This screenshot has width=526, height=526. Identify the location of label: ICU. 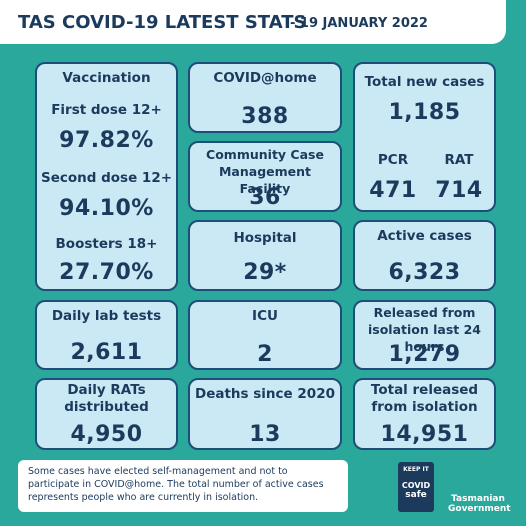
(265, 316).